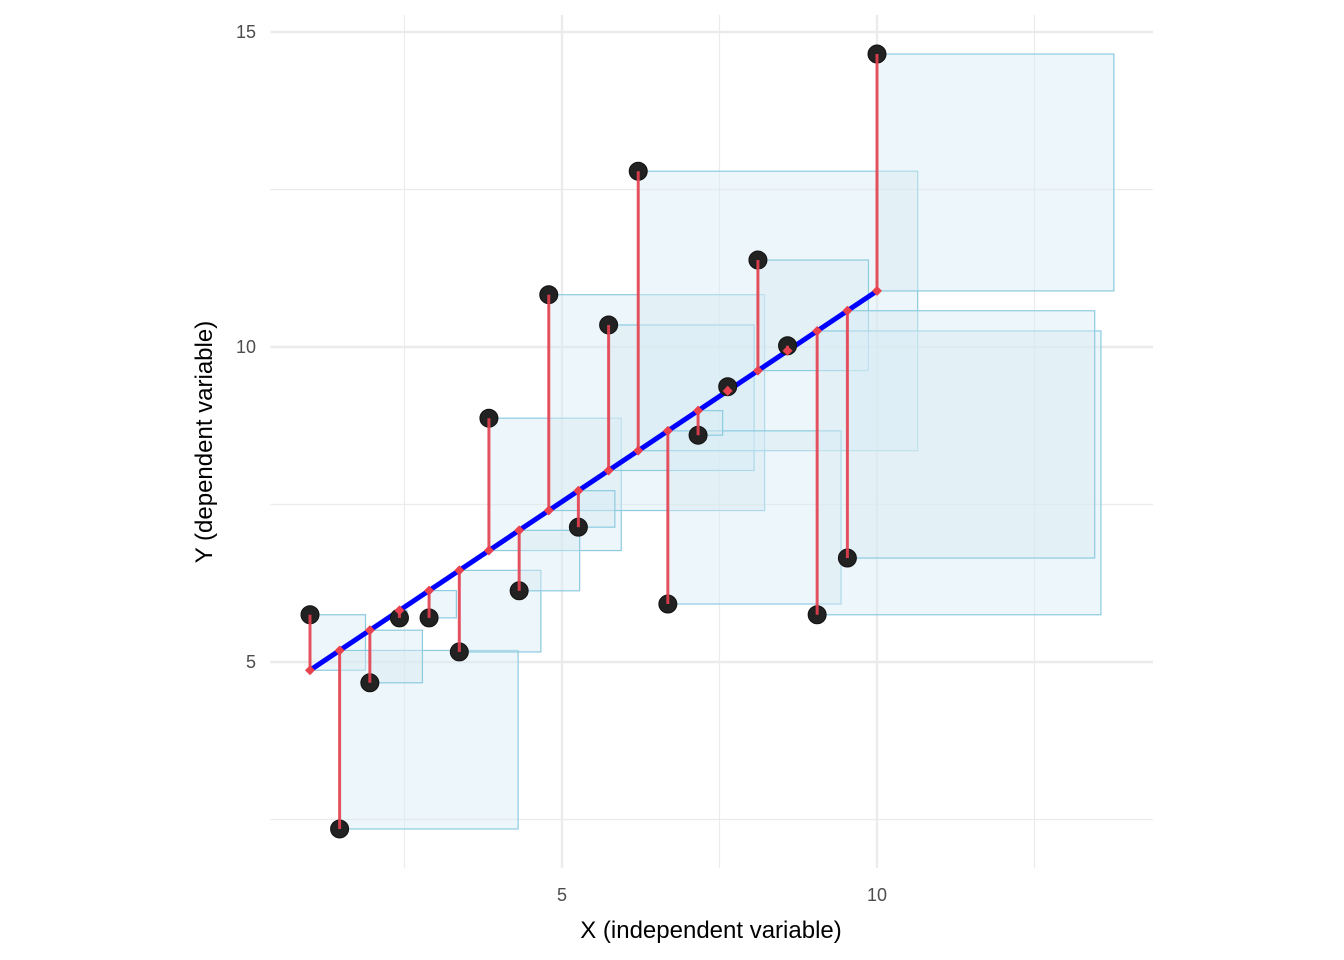  What do you see at coordinates (204, 442) in the screenshot?
I see `y-axis-label: Y (dependent variable)` at bounding box center [204, 442].